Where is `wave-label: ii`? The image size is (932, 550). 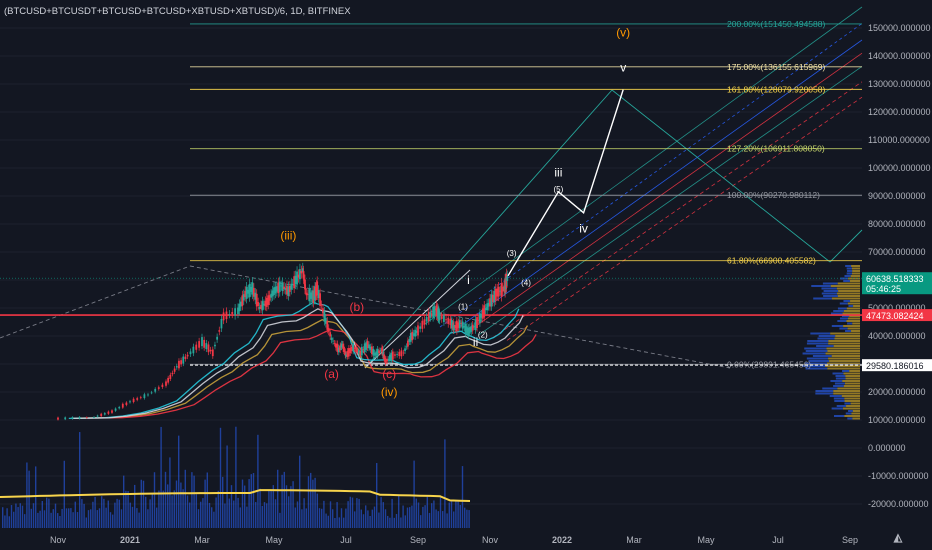
wave-label: ii is located at coordinates (475, 342).